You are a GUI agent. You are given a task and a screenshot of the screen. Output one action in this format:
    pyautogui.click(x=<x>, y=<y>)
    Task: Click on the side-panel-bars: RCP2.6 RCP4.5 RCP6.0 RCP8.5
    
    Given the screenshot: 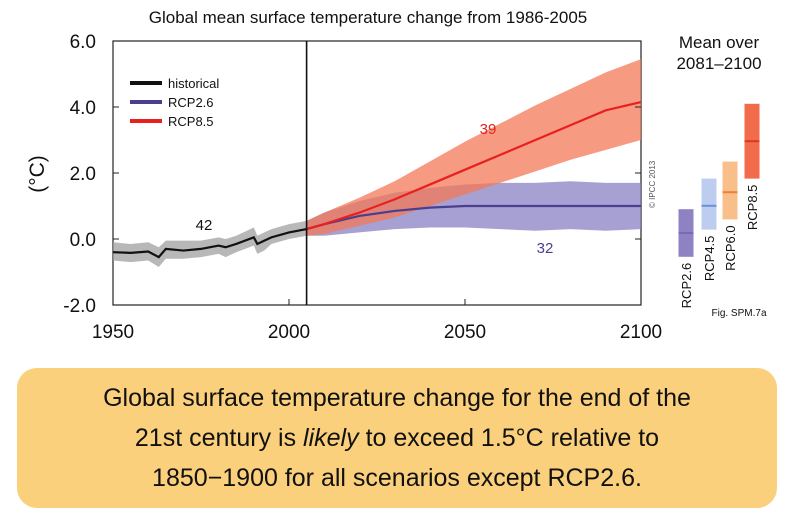 What is the action you would take?
    pyautogui.click(x=719, y=206)
    